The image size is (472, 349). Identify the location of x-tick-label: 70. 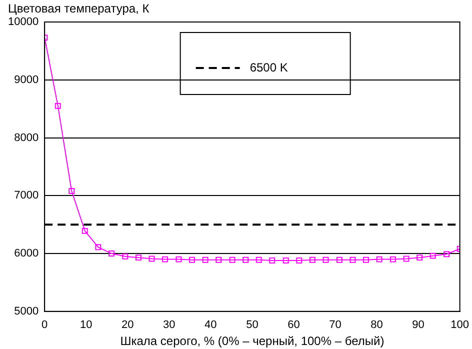
(335, 325).